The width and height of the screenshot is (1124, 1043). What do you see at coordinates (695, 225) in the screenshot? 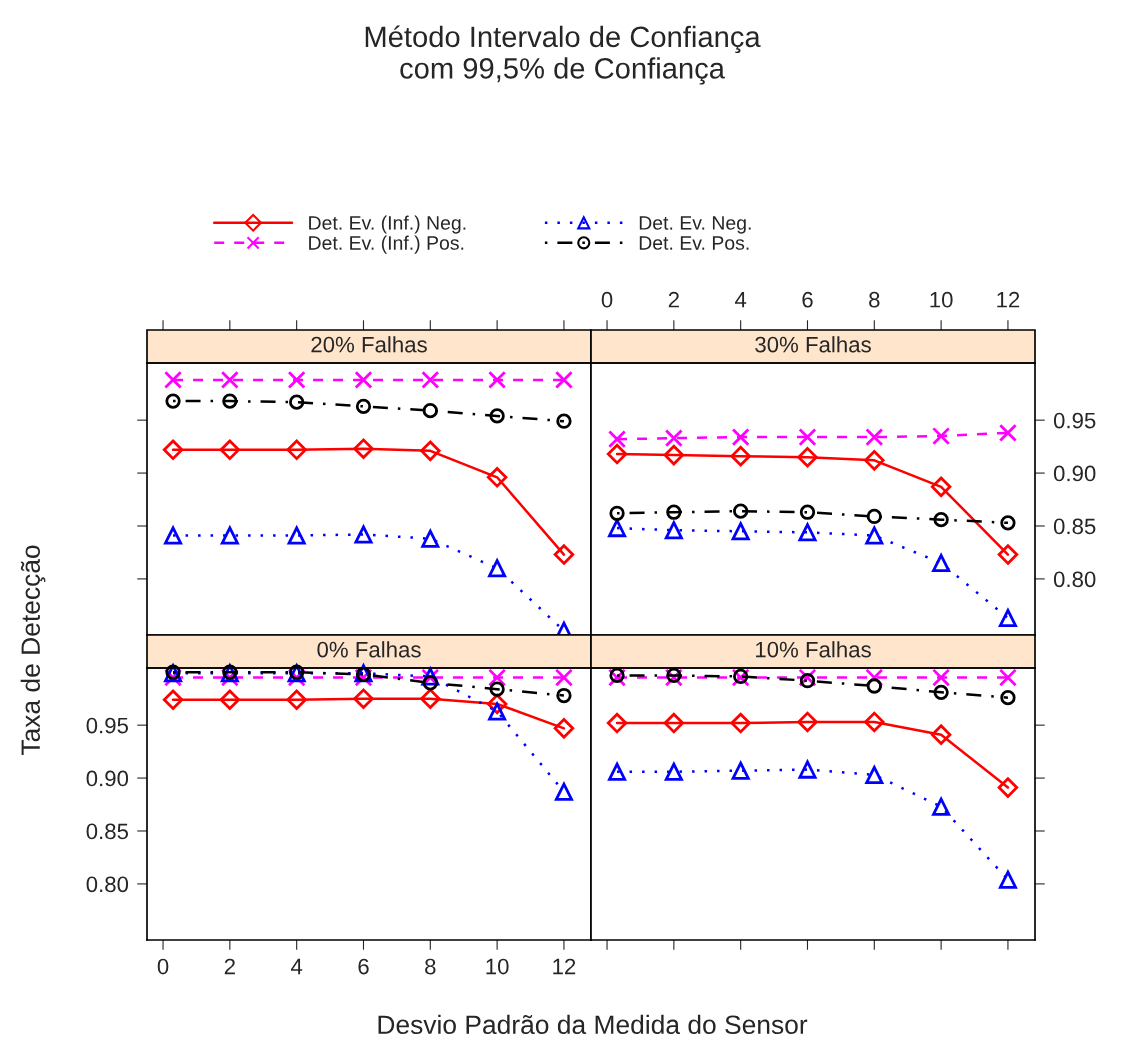
I see `legend-label: Det. Ev. Neg.` at bounding box center [695, 225].